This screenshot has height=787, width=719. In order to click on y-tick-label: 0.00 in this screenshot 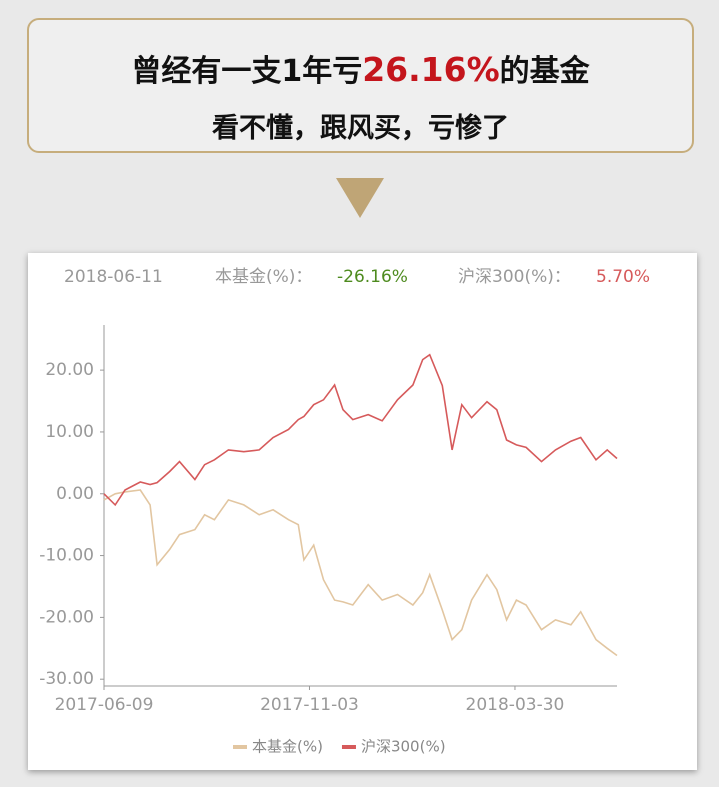, I will do `click(75, 494)`.